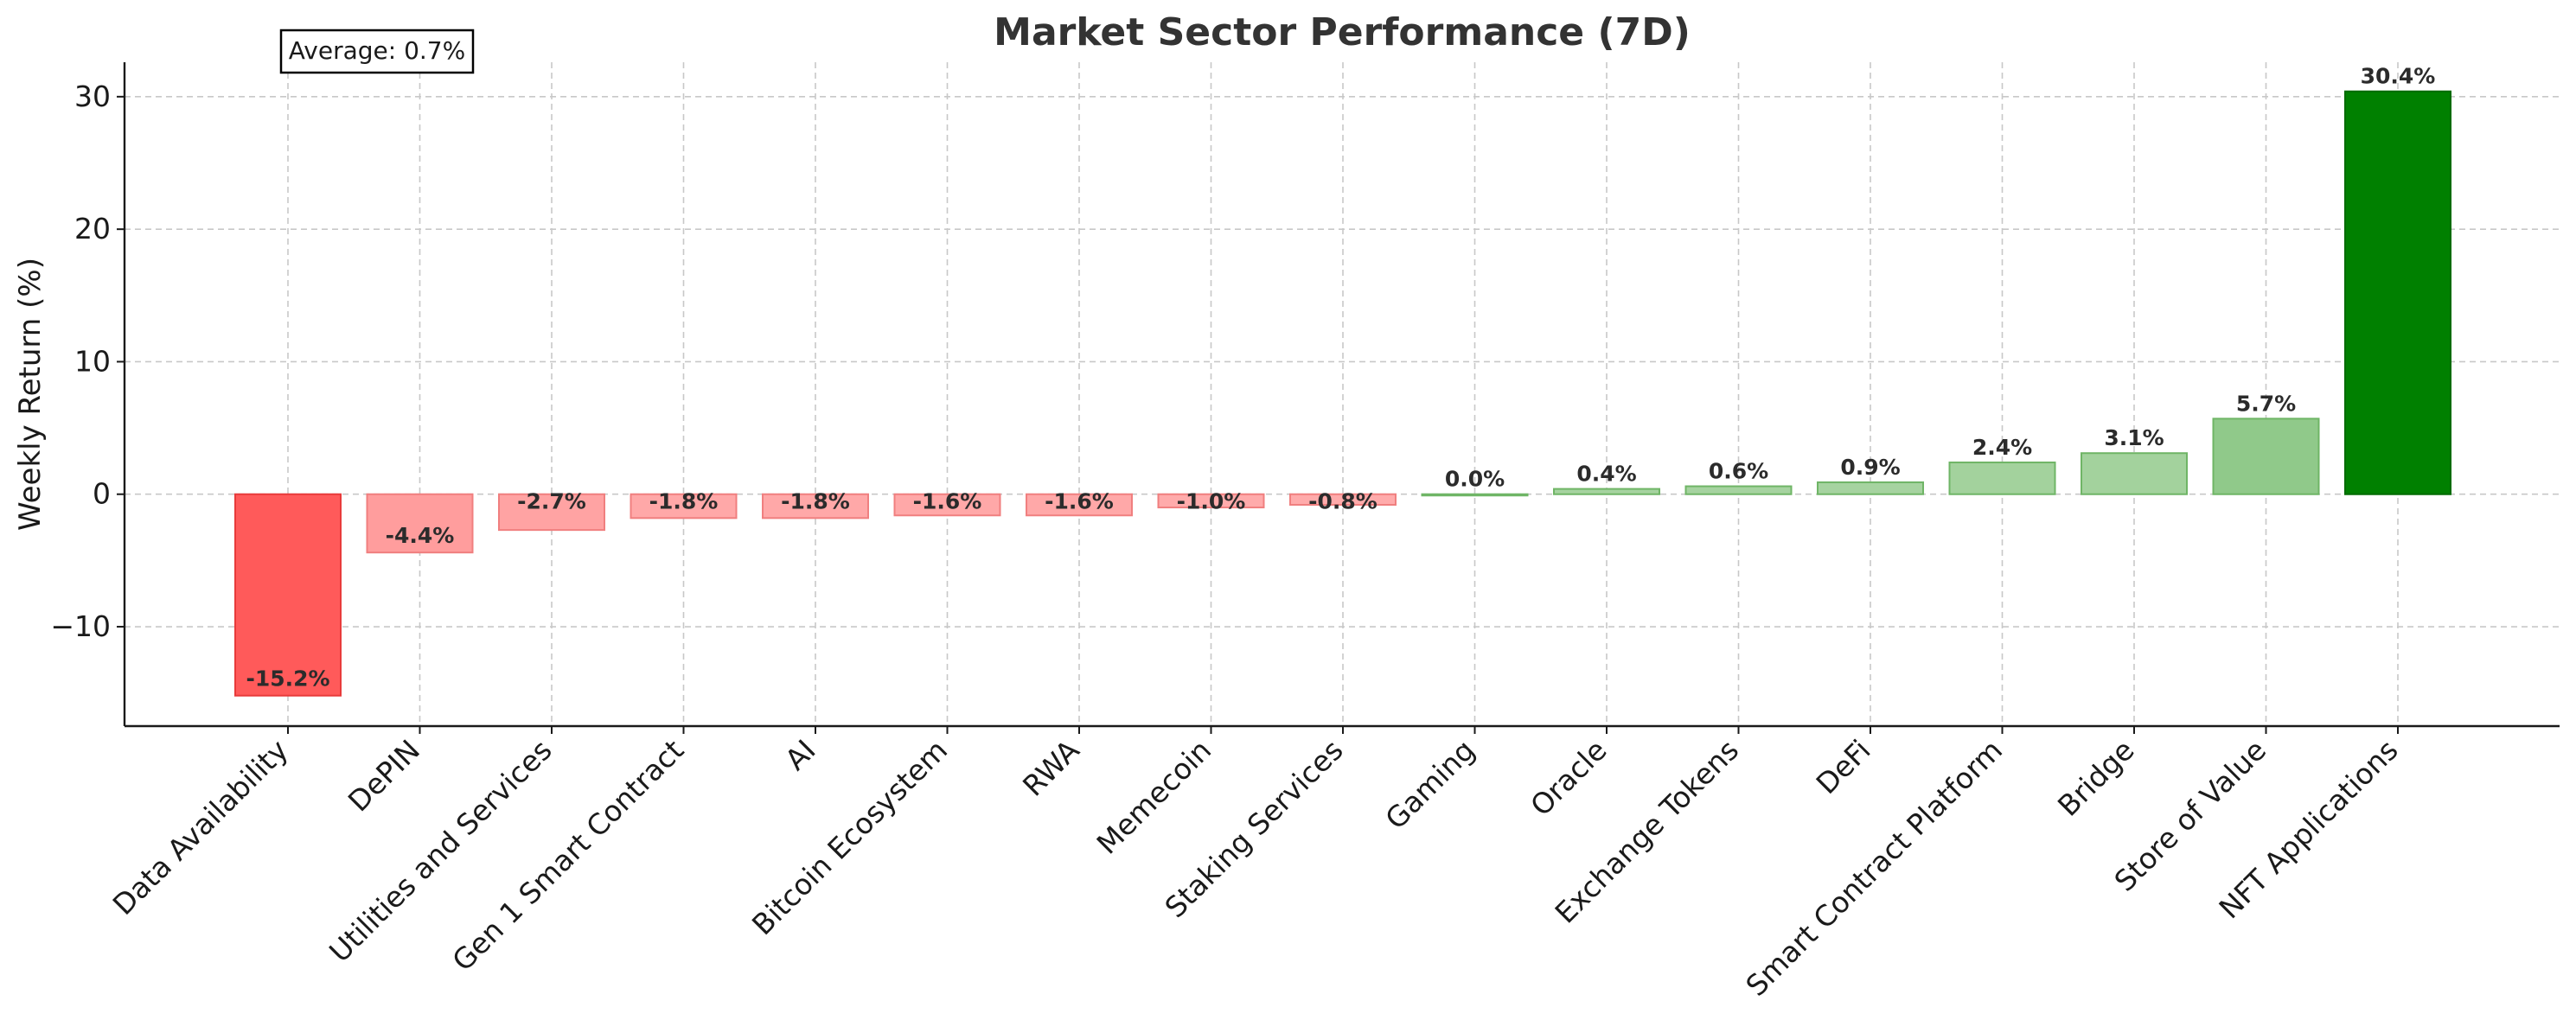 Image resolution: width=2576 pixels, height=1020 pixels. What do you see at coordinates (2398, 77) in the screenshot?
I see `bar-data-label: 30.4%` at bounding box center [2398, 77].